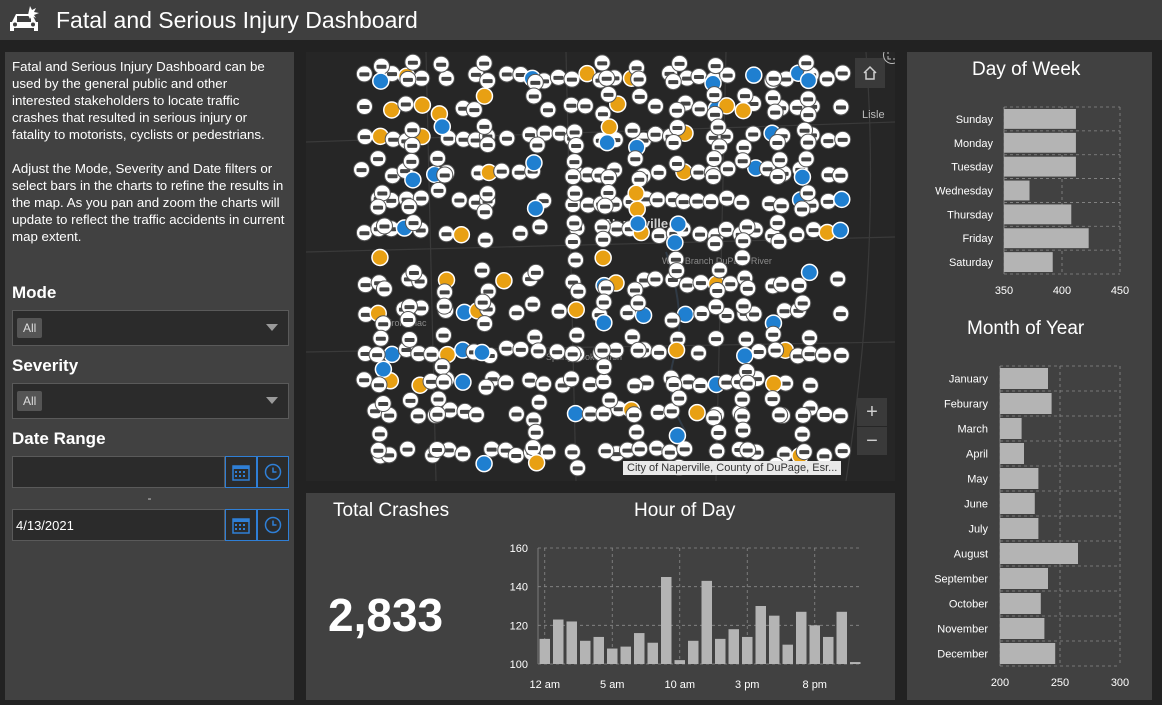  I want to click on start-date-input, so click(118, 472).